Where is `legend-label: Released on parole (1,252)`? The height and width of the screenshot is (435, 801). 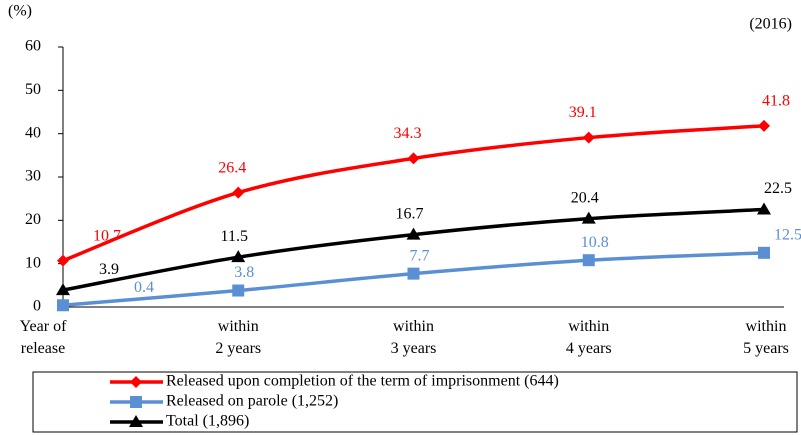 legend-label: Released on parole (1,252) is located at coordinates (252, 401).